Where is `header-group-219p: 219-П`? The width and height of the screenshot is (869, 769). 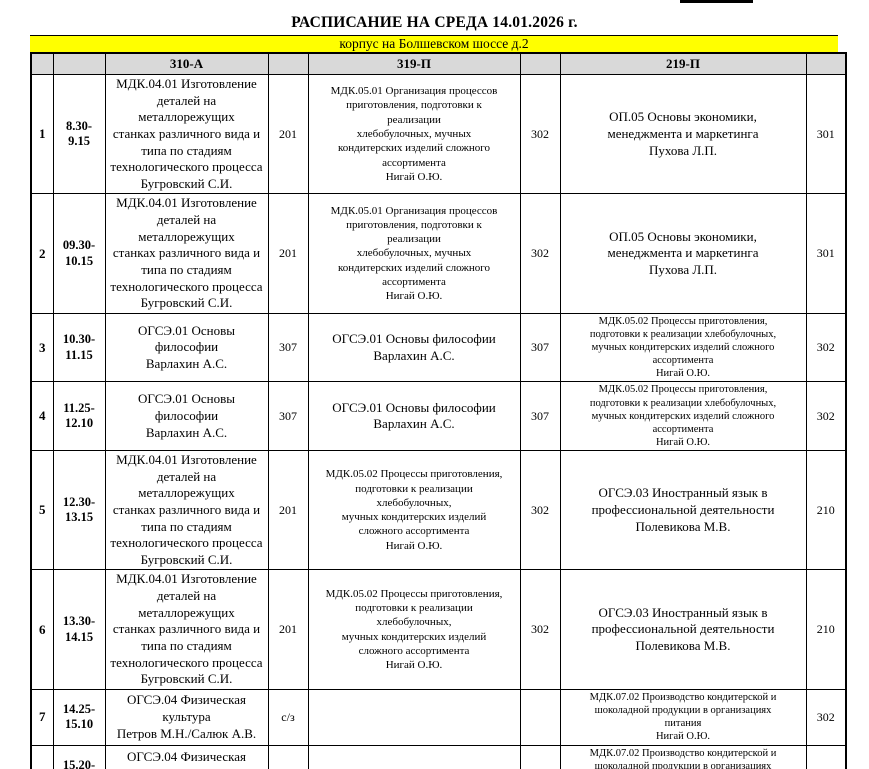
header-group-219p: 219-П is located at coordinates (683, 63).